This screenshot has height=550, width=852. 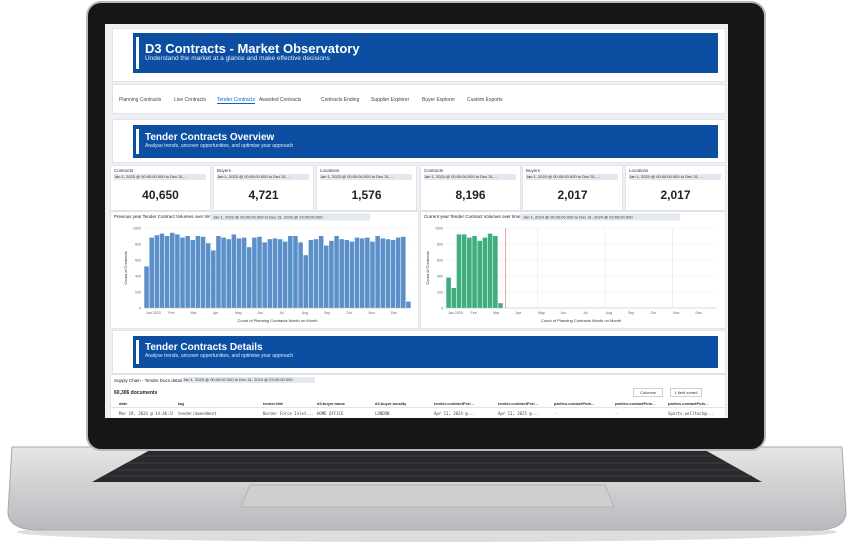 What do you see at coordinates (140, 308) in the screenshot?
I see `y-tick-label: 0` at bounding box center [140, 308].